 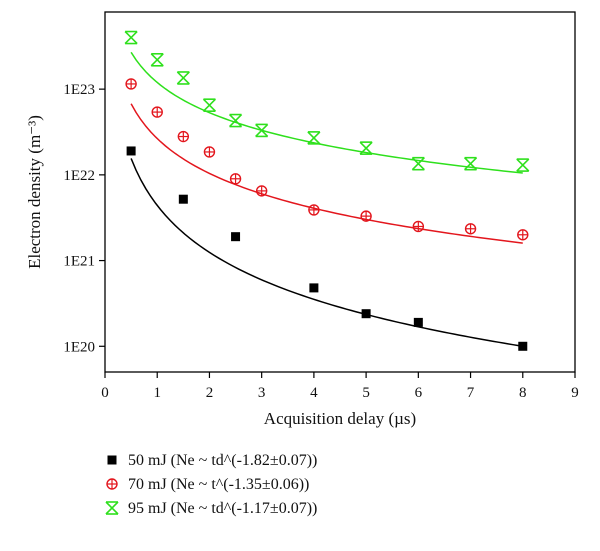 I want to click on x-tick-label: 1, so click(x=157, y=393).